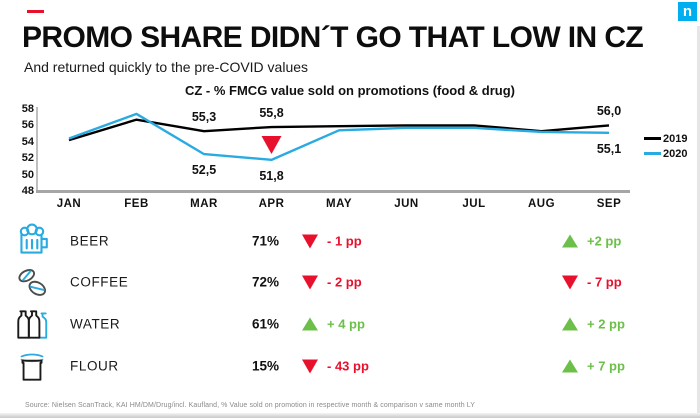  What do you see at coordinates (652, 138) in the screenshot?
I see `legend-swatch-2019` at bounding box center [652, 138].